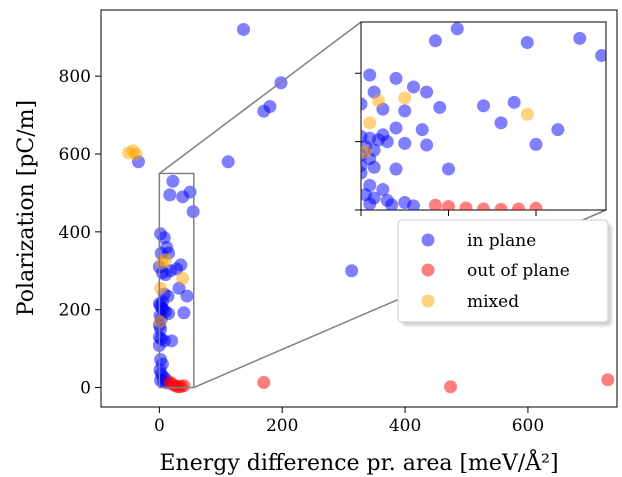 This screenshot has width=622, height=477. I want to click on zoom-region, so click(176, 280).